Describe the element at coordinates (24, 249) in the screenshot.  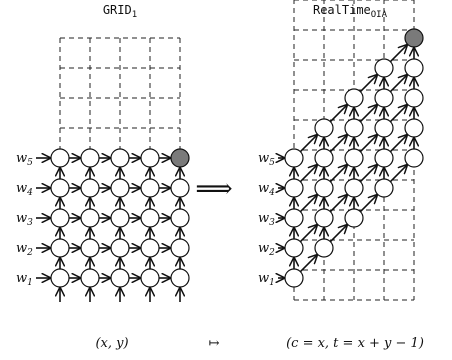
I see `left-row-label-2: w2` at that location.